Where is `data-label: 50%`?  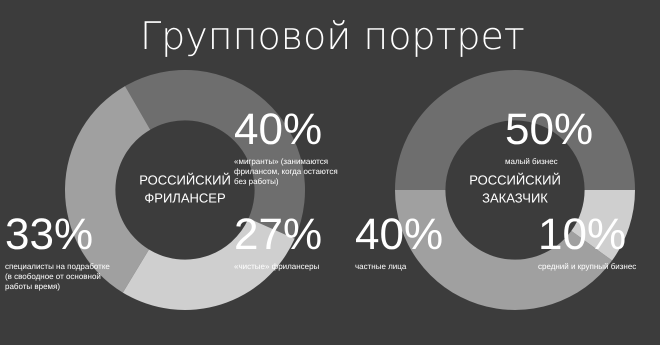
data-label: 50% is located at coordinates (549, 129).